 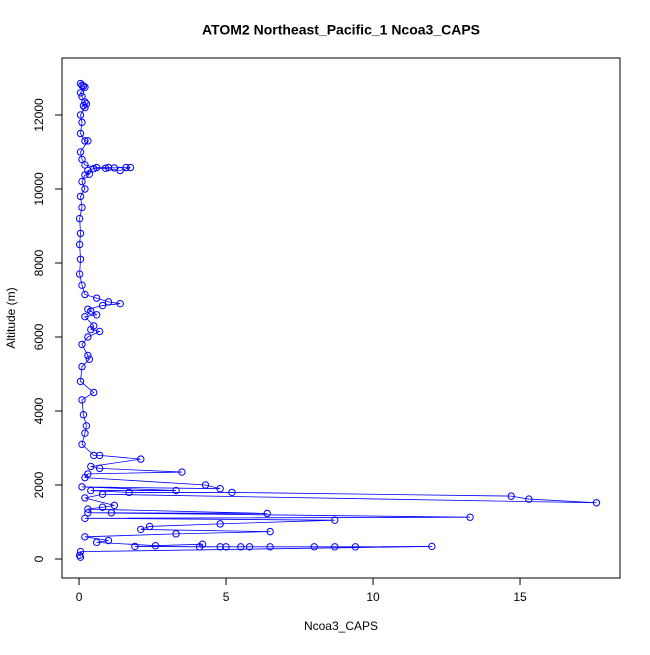 I want to click on y-tick-label: 10000, so click(x=39, y=189).